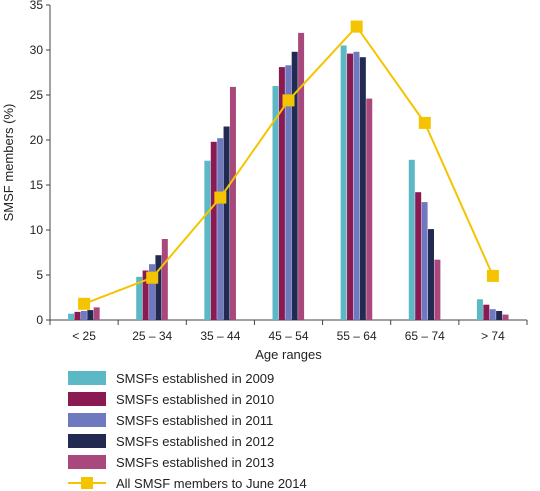  I want to click on y-tick-label: 20, so click(37, 140).